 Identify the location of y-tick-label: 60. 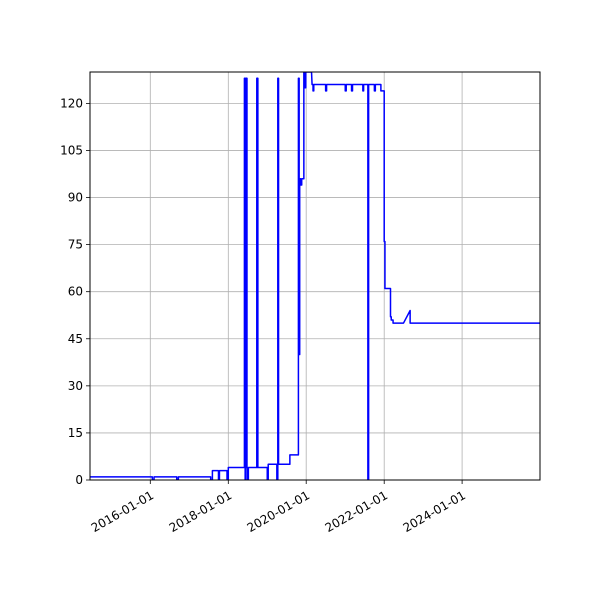
(75, 292).